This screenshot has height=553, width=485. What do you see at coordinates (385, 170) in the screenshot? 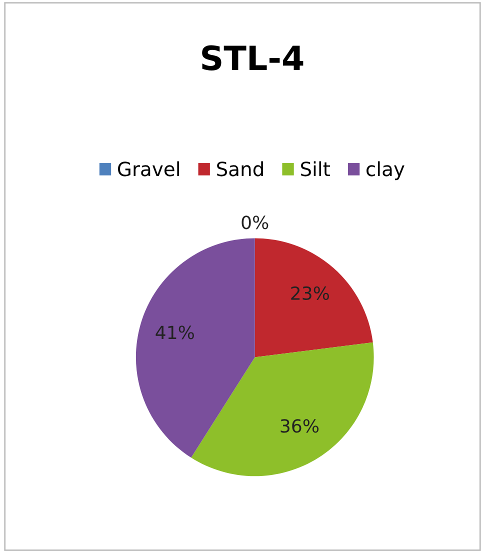
I see `legend-label: clay` at bounding box center [385, 170].